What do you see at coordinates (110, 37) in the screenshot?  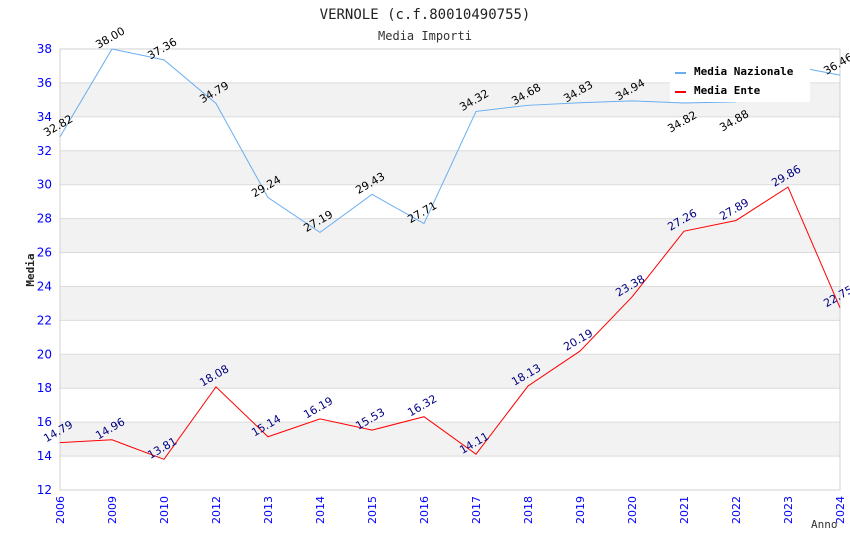 I see `data-label: 38.00` at bounding box center [110, 37].